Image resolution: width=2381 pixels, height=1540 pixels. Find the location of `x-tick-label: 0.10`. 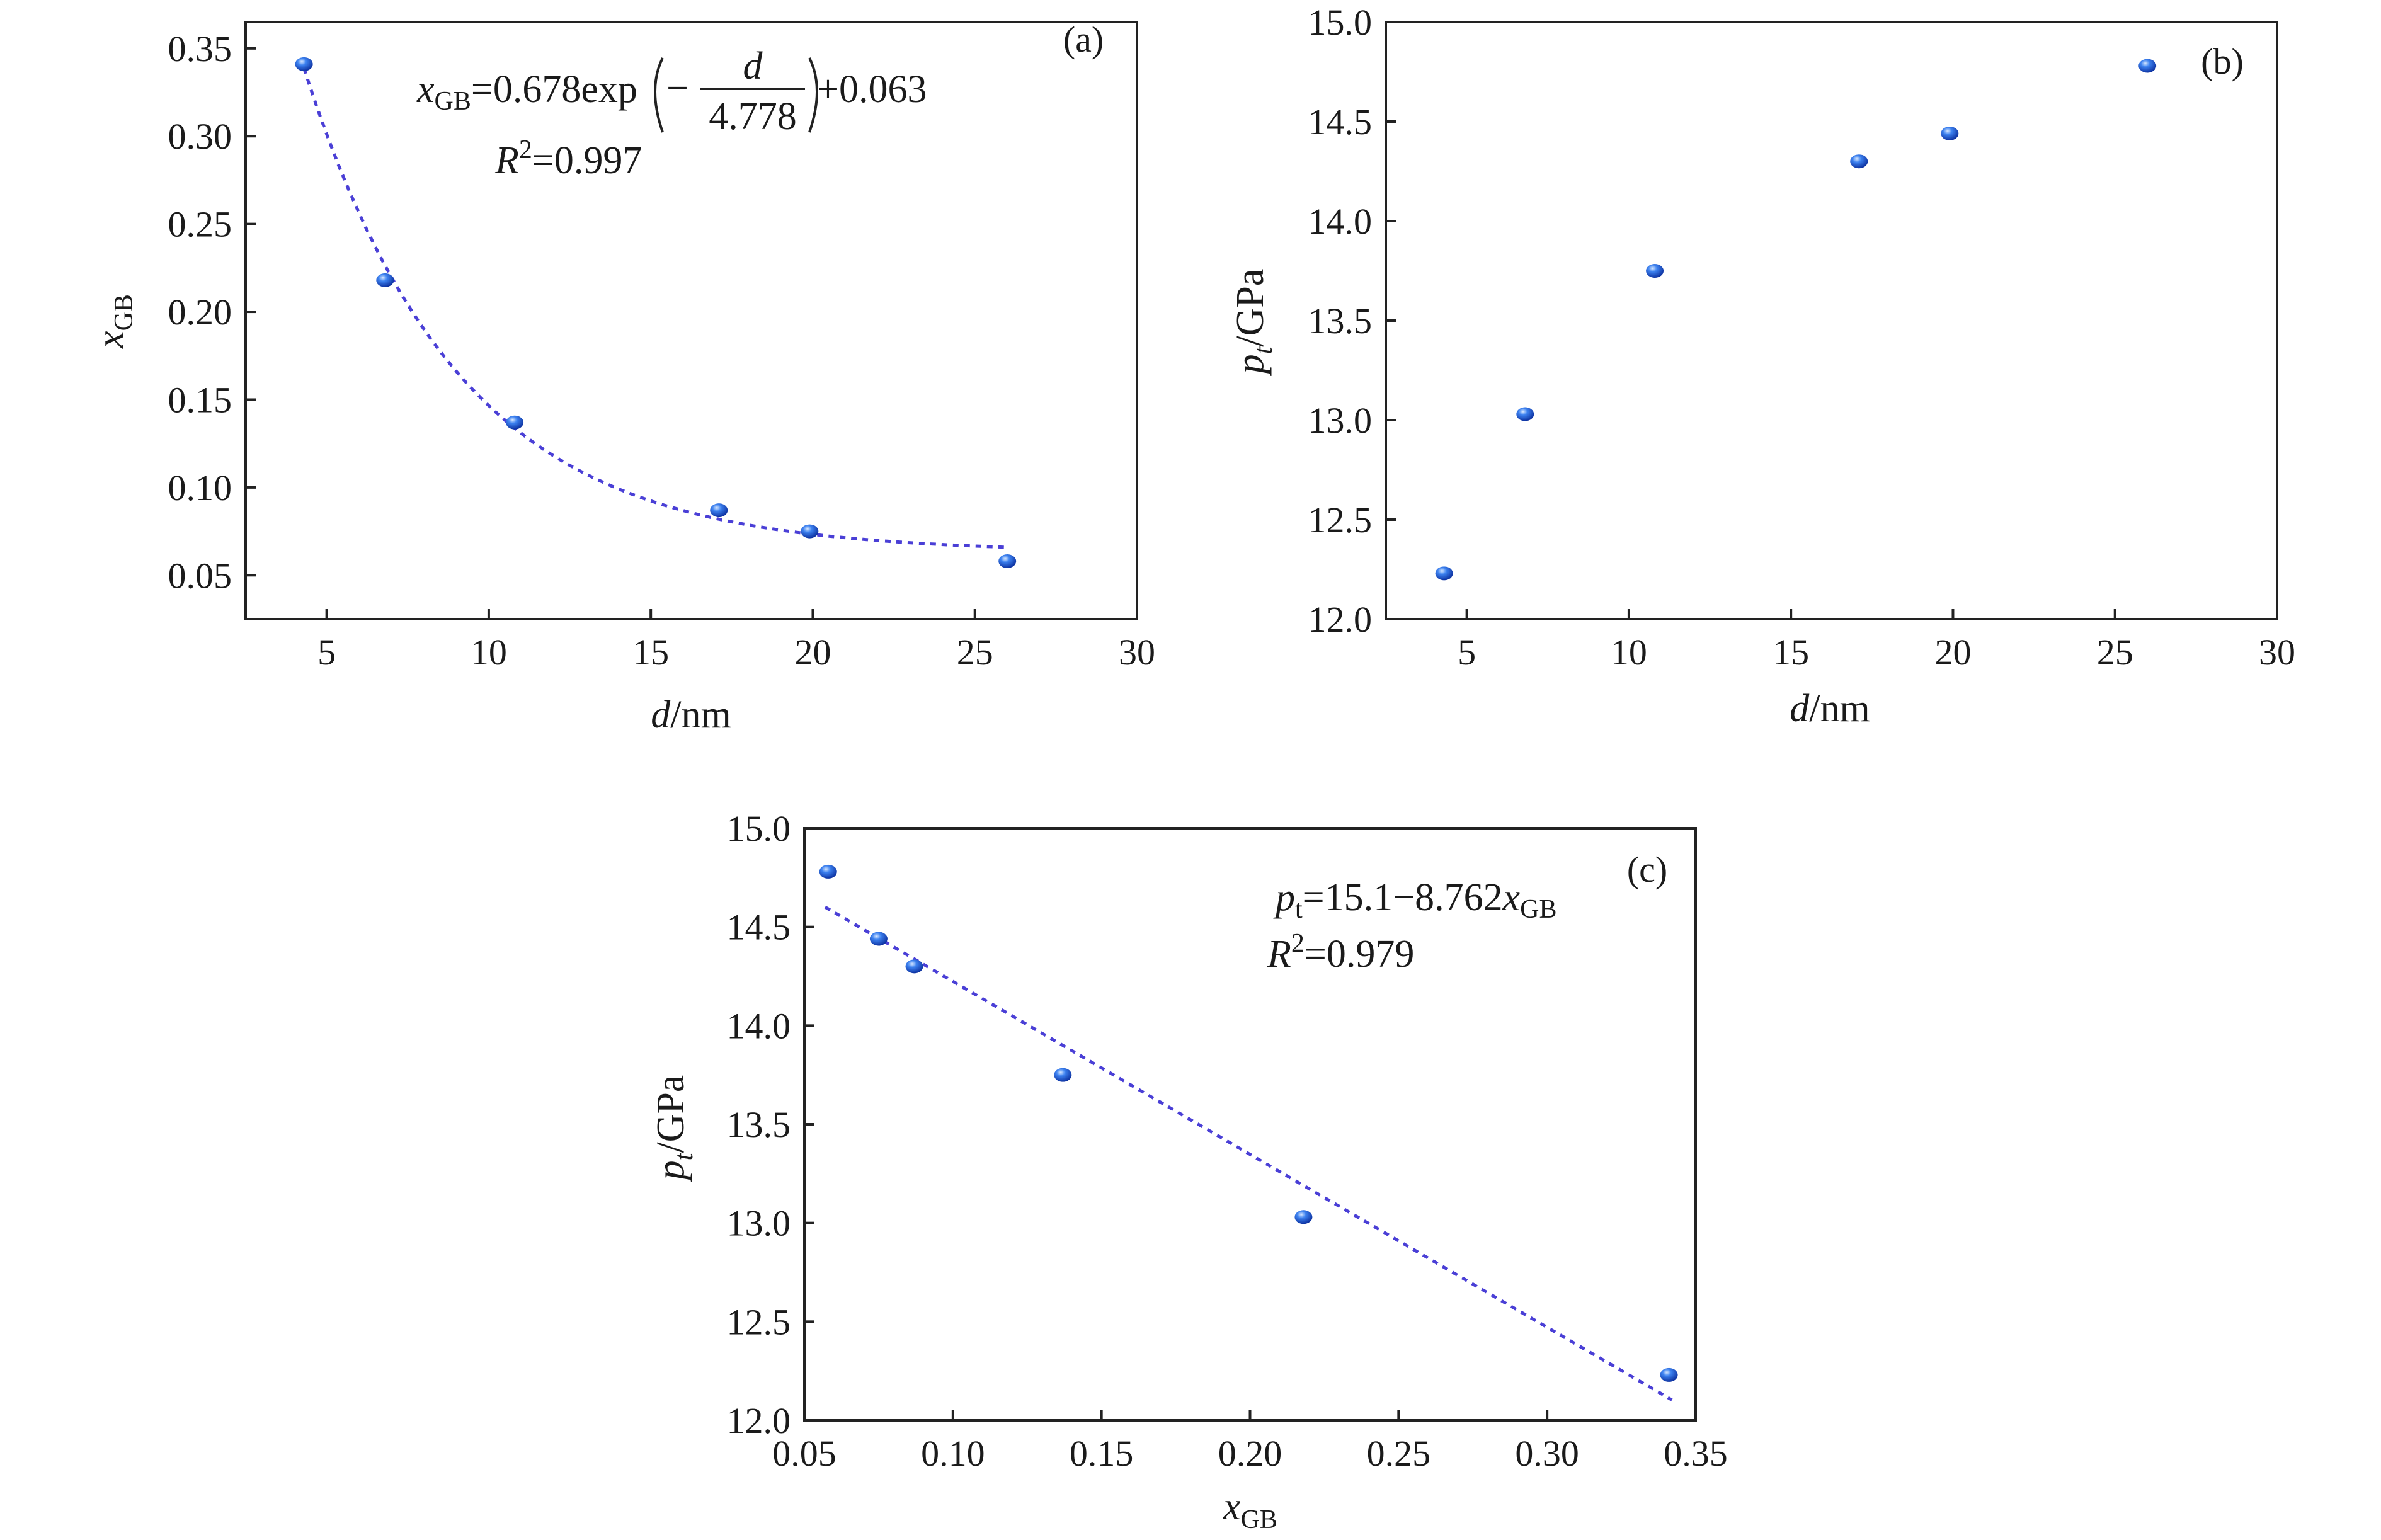

x-tick-label: 0.10 is located at coordinates (953, 1453).